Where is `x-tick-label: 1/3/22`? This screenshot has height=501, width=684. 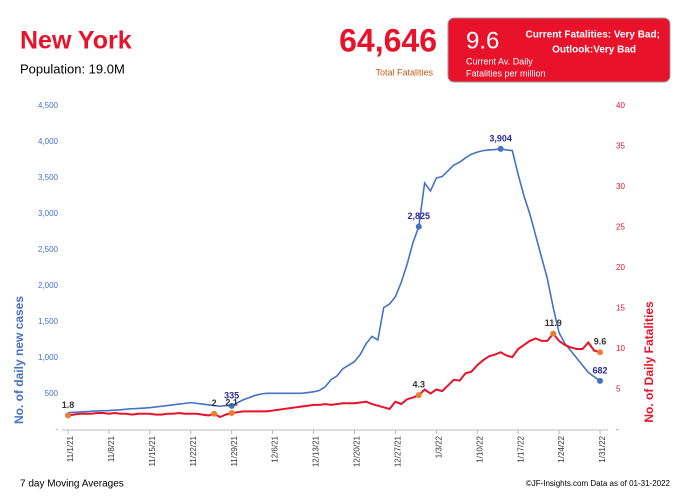
x-tick-label: 1/3/22 is located at coordinates (438, 446).